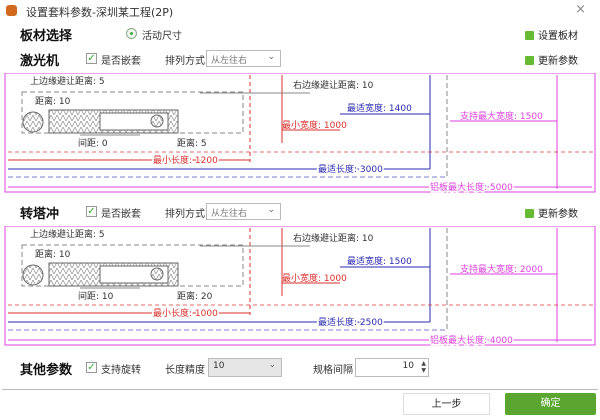 This screenshot has height=420, width=600. I want to click on bottom-distance-label: 距离: 20, so click(195, 296).